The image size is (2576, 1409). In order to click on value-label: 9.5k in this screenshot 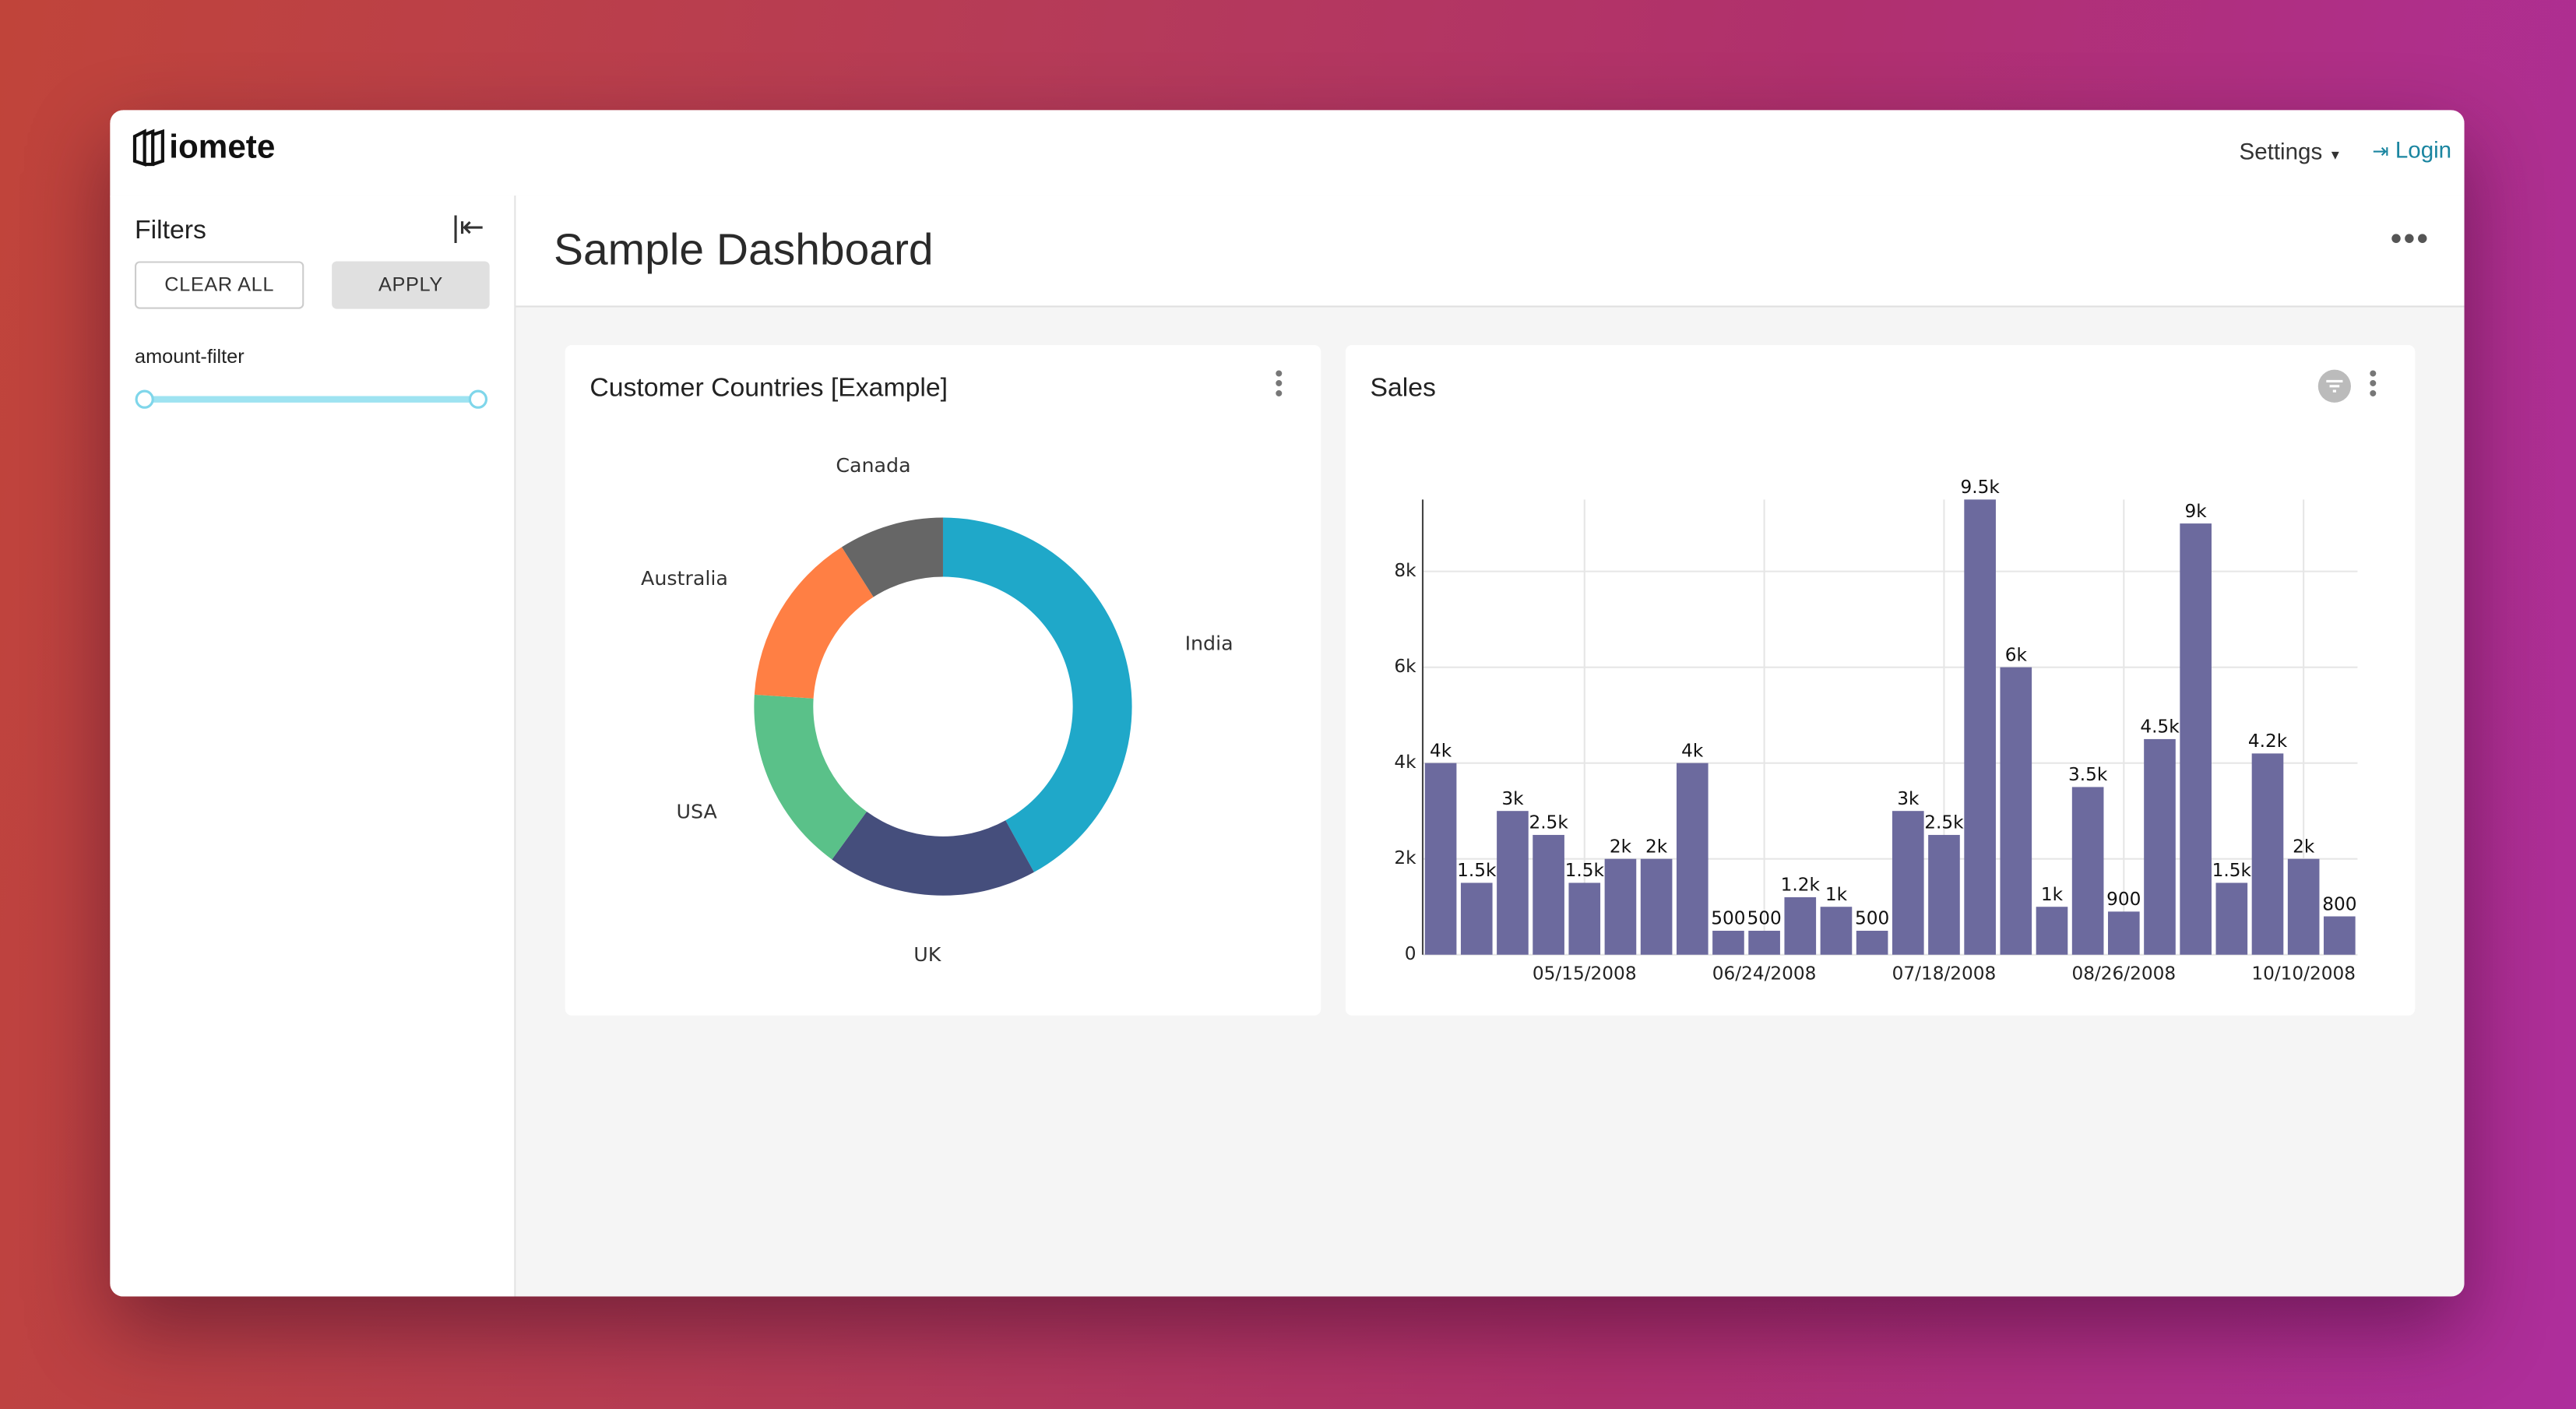, I will do `click(1980, 488)`.